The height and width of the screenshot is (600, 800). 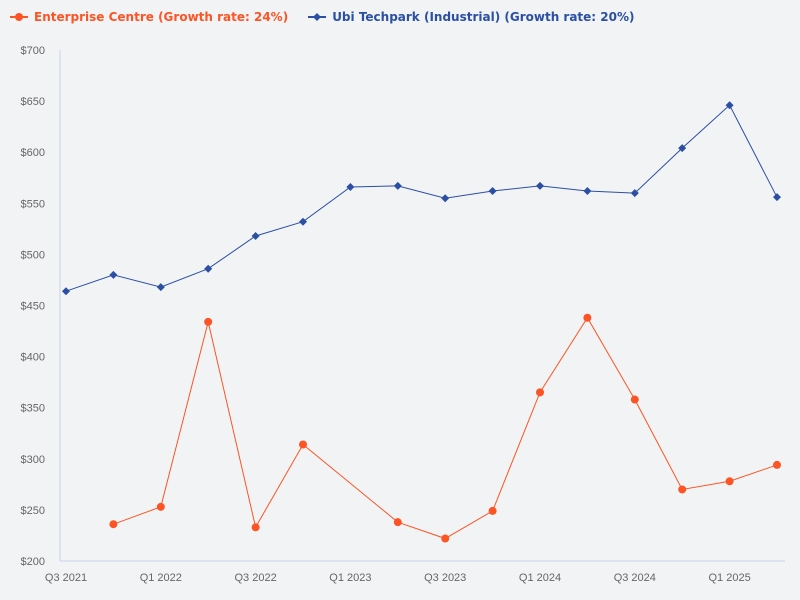 I want to click on y-tick-label: $250, so click(x=33, y=511).